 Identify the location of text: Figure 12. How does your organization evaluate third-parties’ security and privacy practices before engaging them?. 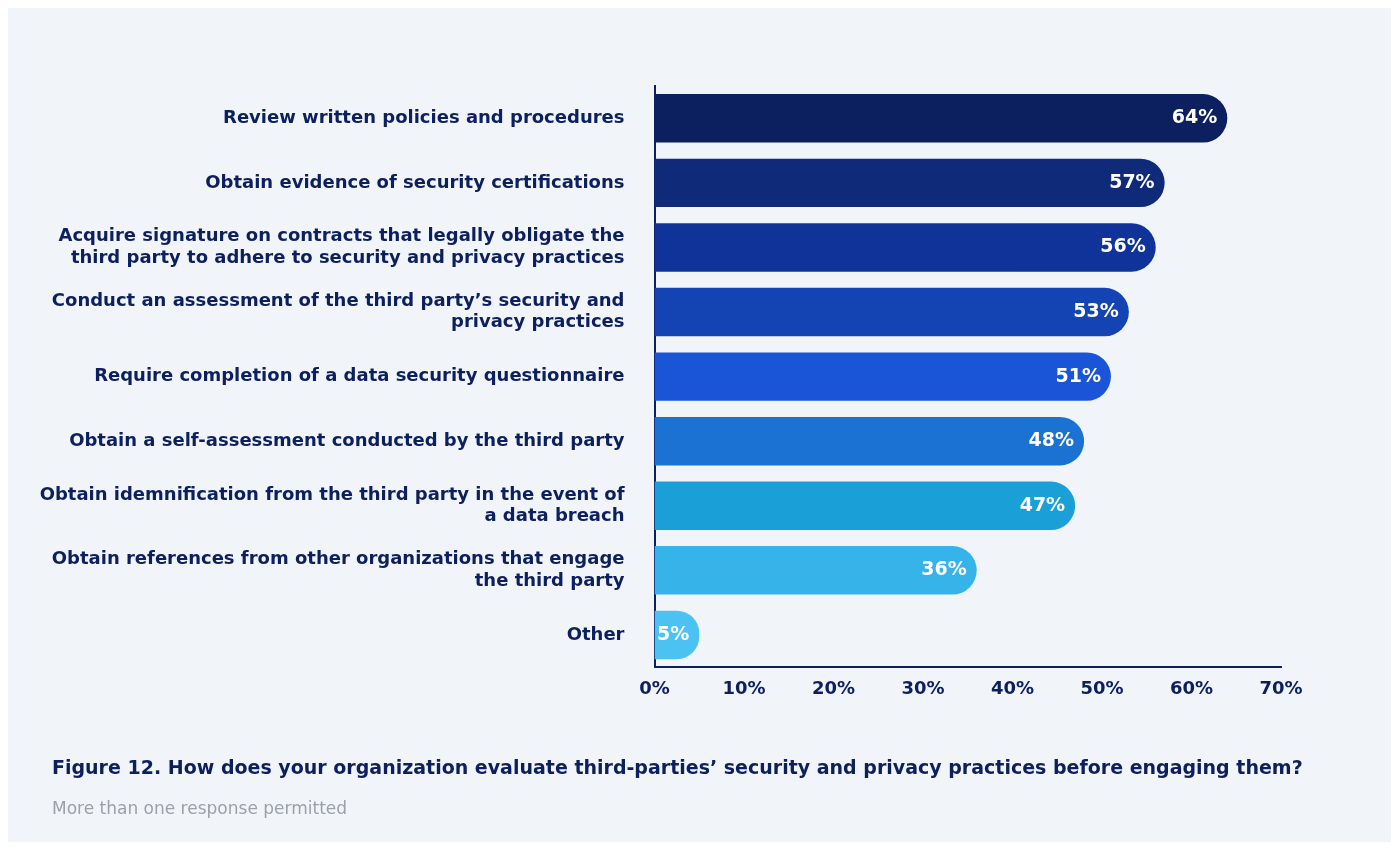
(677, 767).